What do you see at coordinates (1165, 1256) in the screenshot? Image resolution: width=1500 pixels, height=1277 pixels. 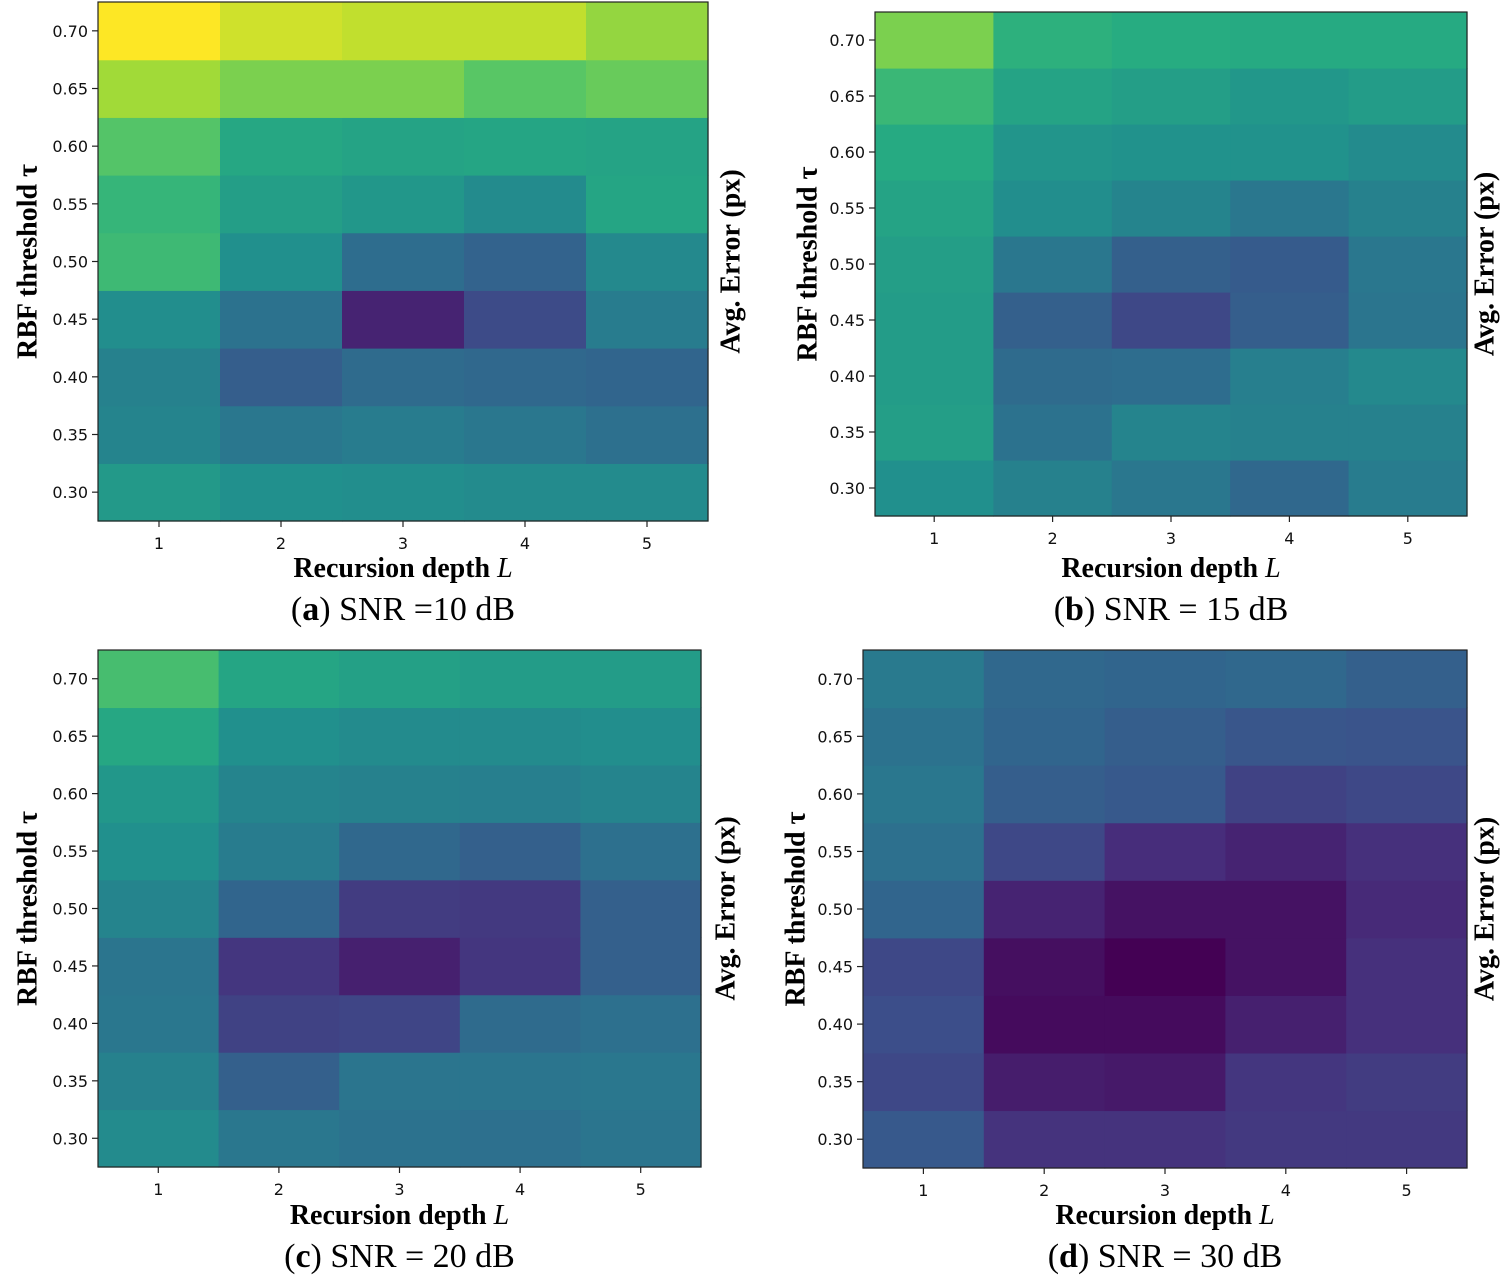 I see `panel-caption: (d) SNR = 30 dB` at bounding box center [1165, 1256].